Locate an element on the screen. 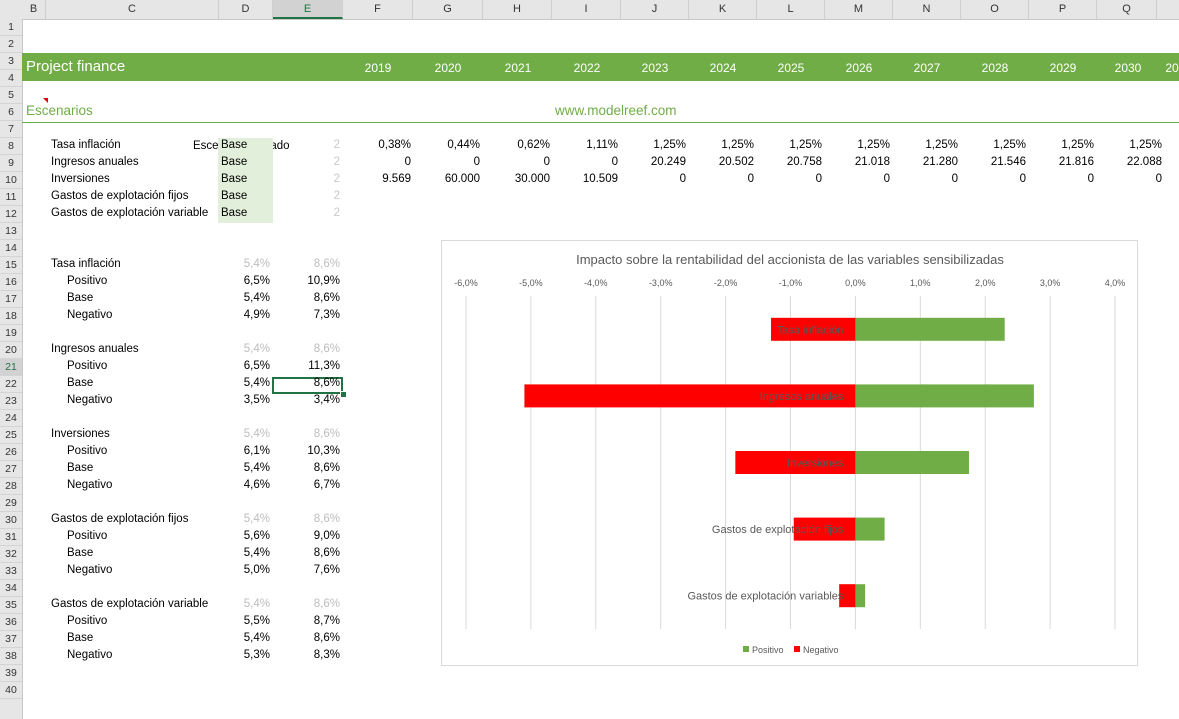 The width and height of the screenshot is (1179, 719). row-header-14: 14 is located at coordinates (11, 248).